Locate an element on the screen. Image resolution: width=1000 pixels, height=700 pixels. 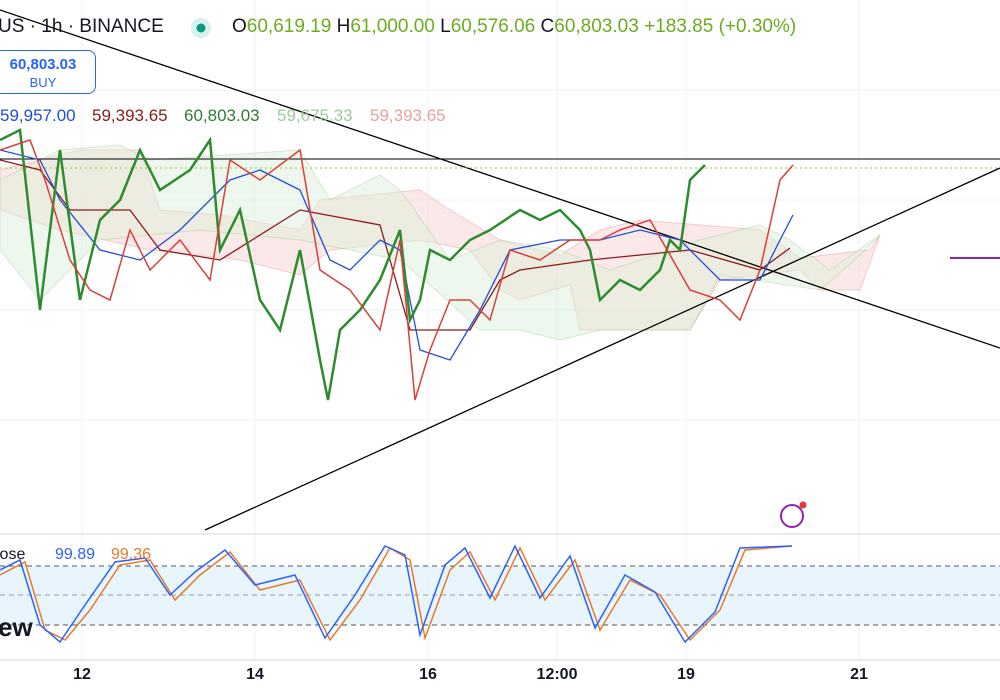
label: O is located at coordinates (239, 26).